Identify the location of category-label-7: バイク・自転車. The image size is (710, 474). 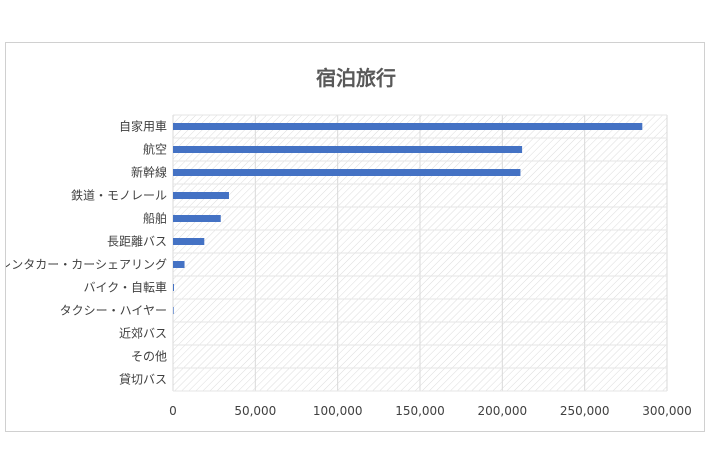
(125, 288).